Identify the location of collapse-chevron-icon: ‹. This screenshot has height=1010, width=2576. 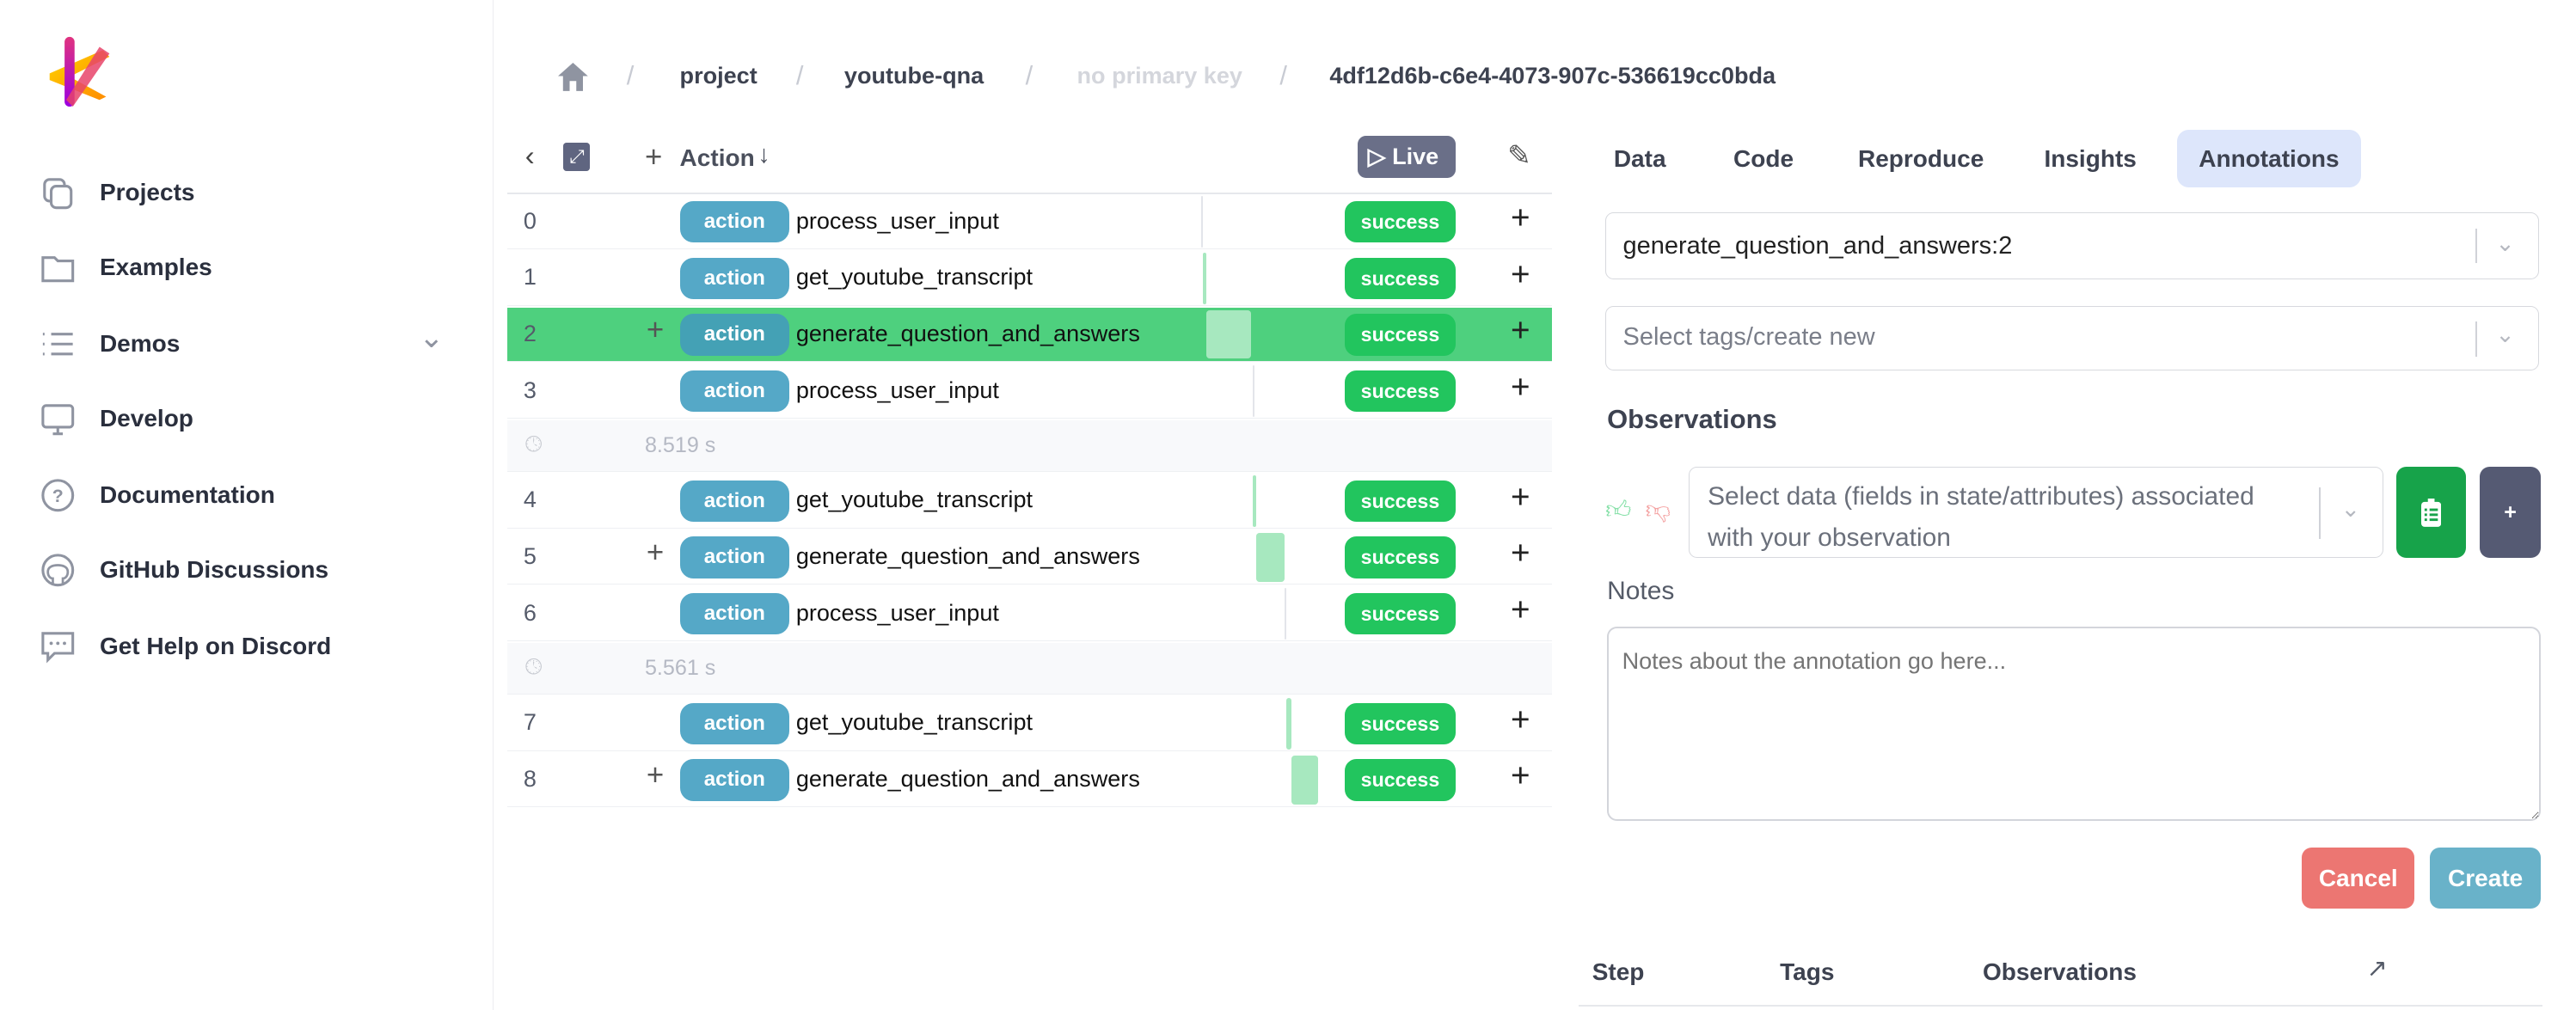
(529, 155).